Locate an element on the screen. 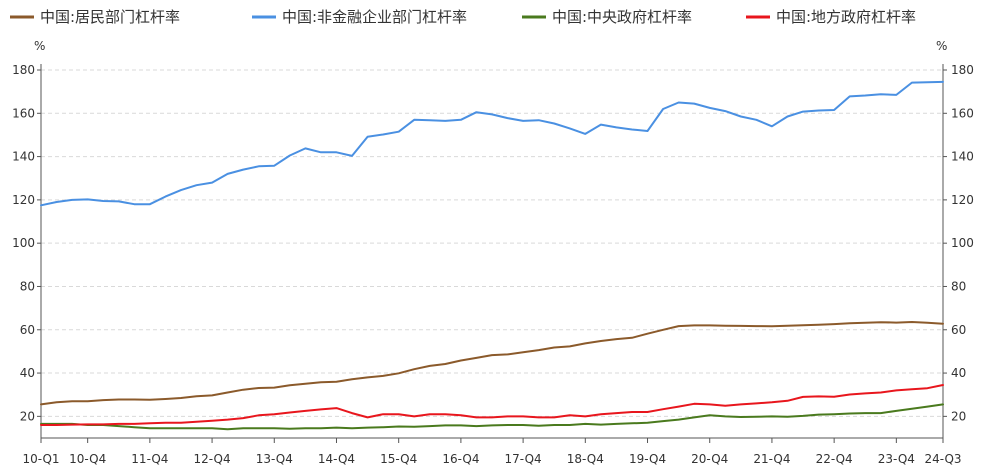 The width and height of the screenshot is (984, 474). y-axis-unit-left: % is located at coordinates (39, 46).